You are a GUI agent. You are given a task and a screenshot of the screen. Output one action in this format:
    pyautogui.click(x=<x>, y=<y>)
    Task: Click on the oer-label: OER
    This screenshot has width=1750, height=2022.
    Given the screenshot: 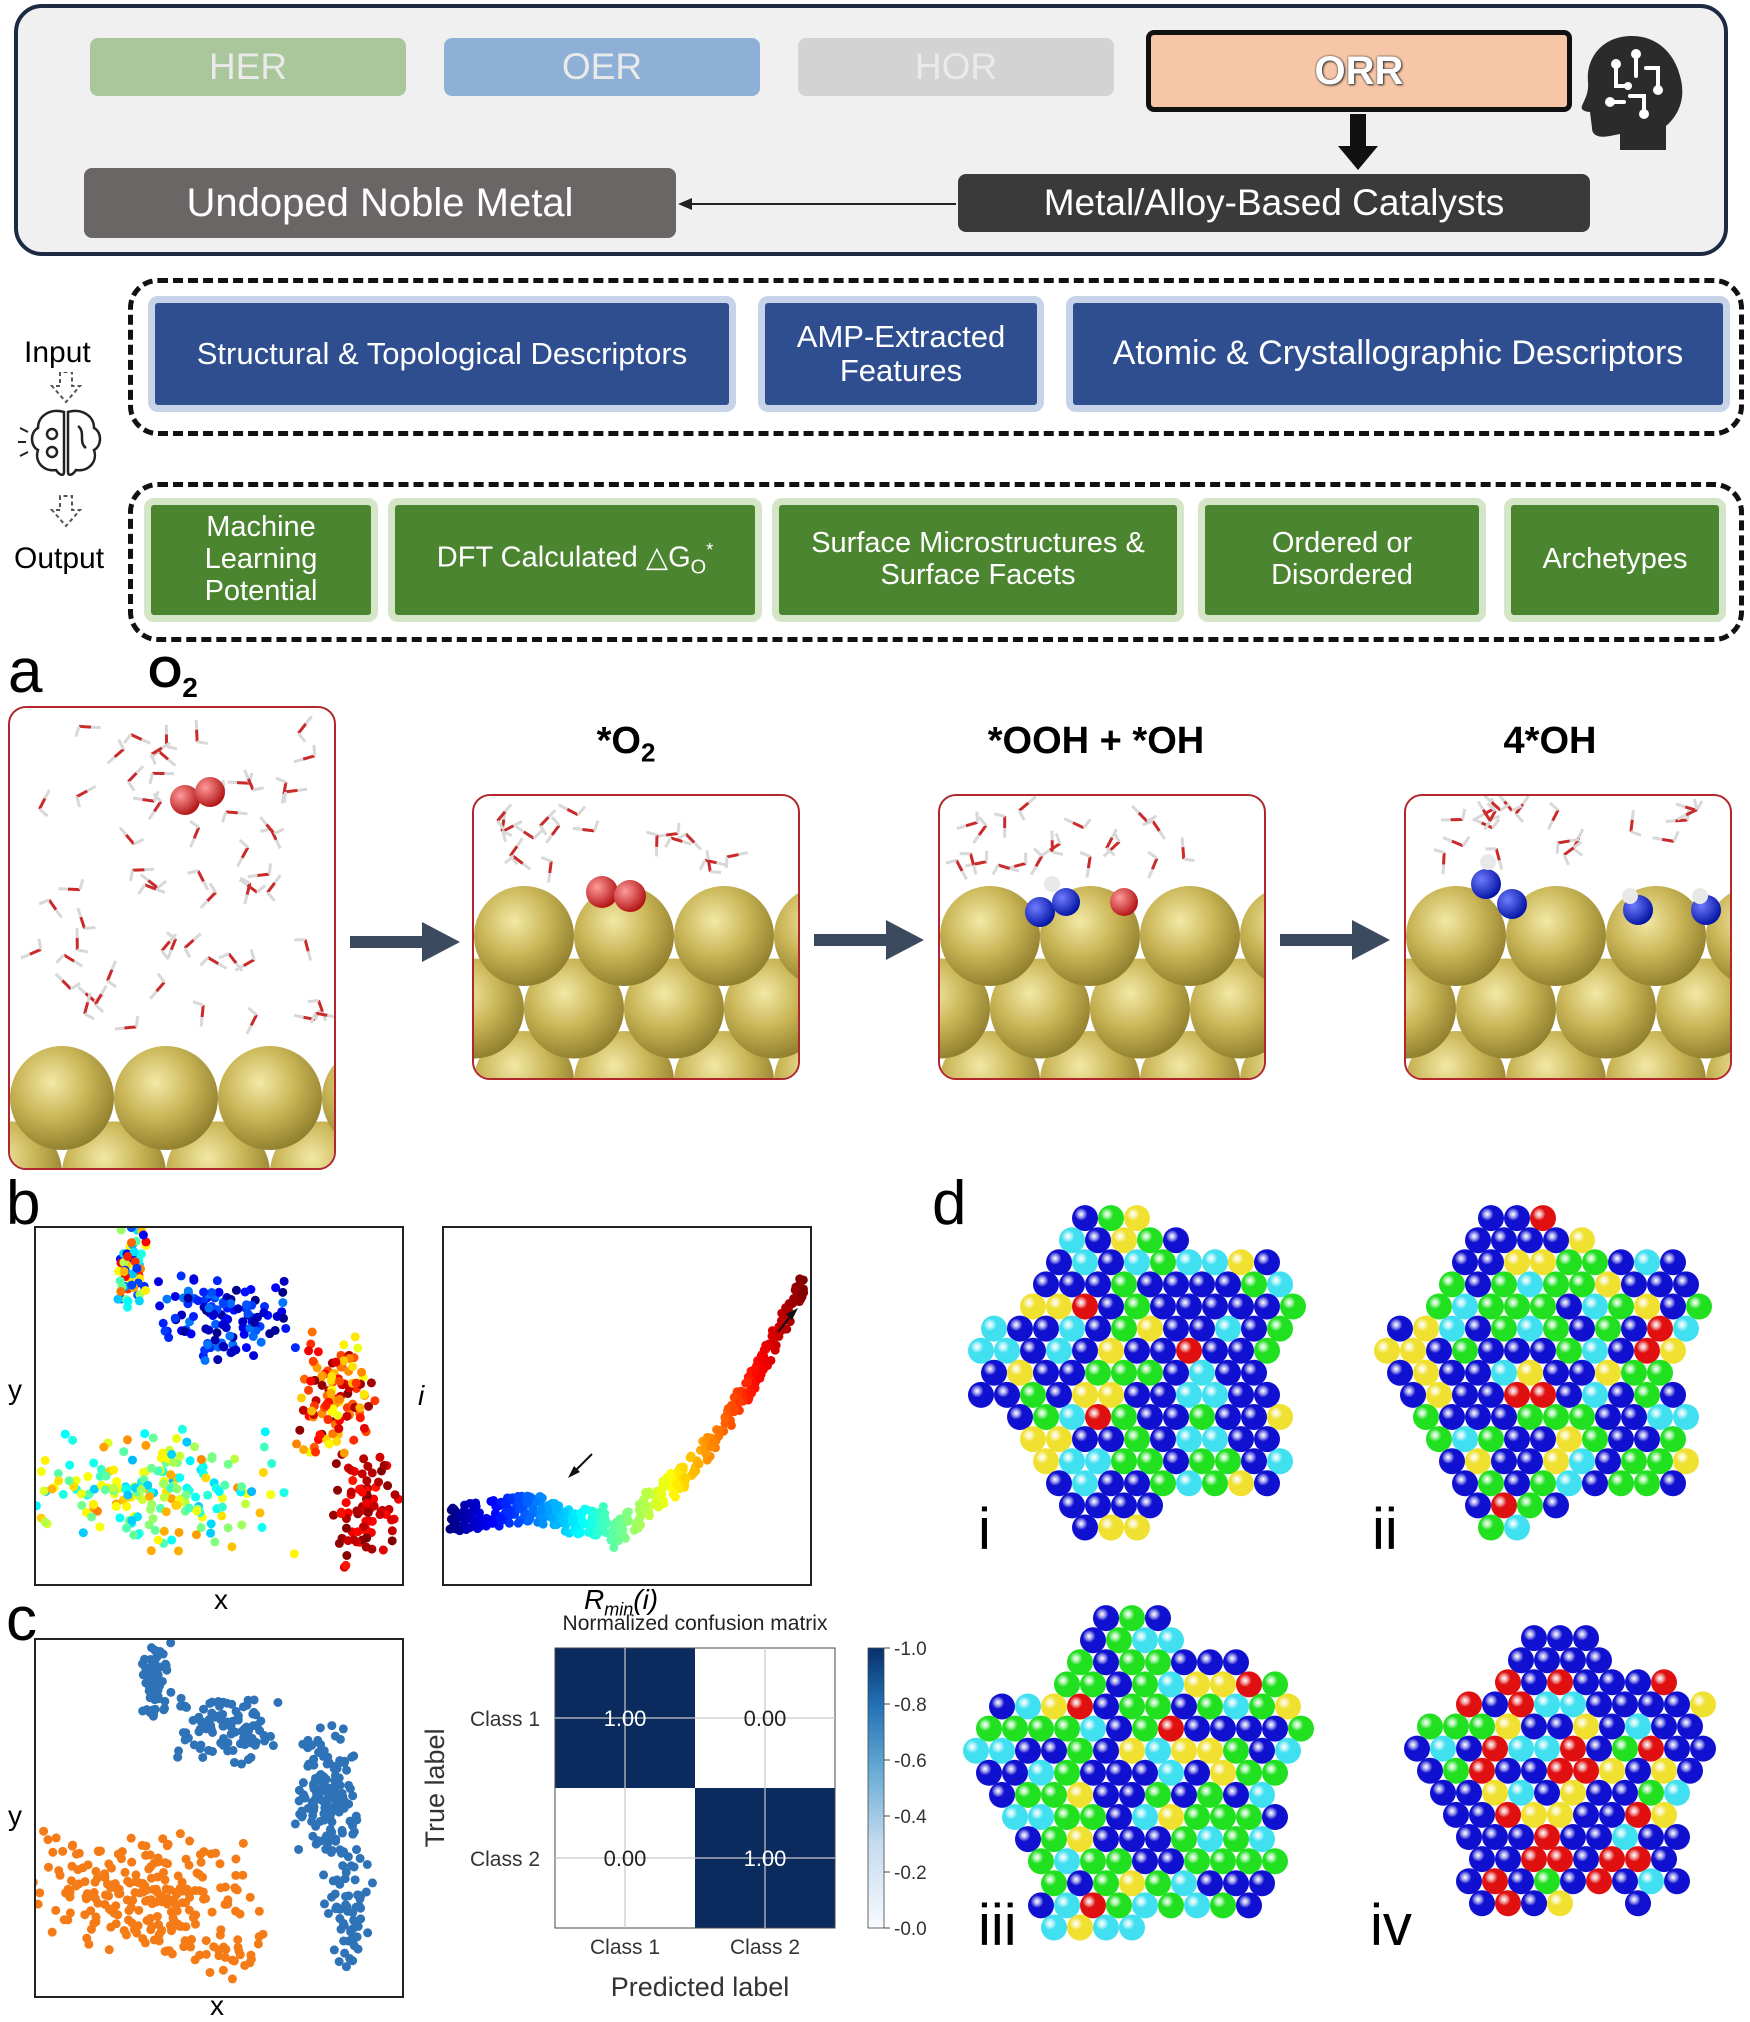 What is the action you would take?
    pyautogui.click(x=602, y=66)
    